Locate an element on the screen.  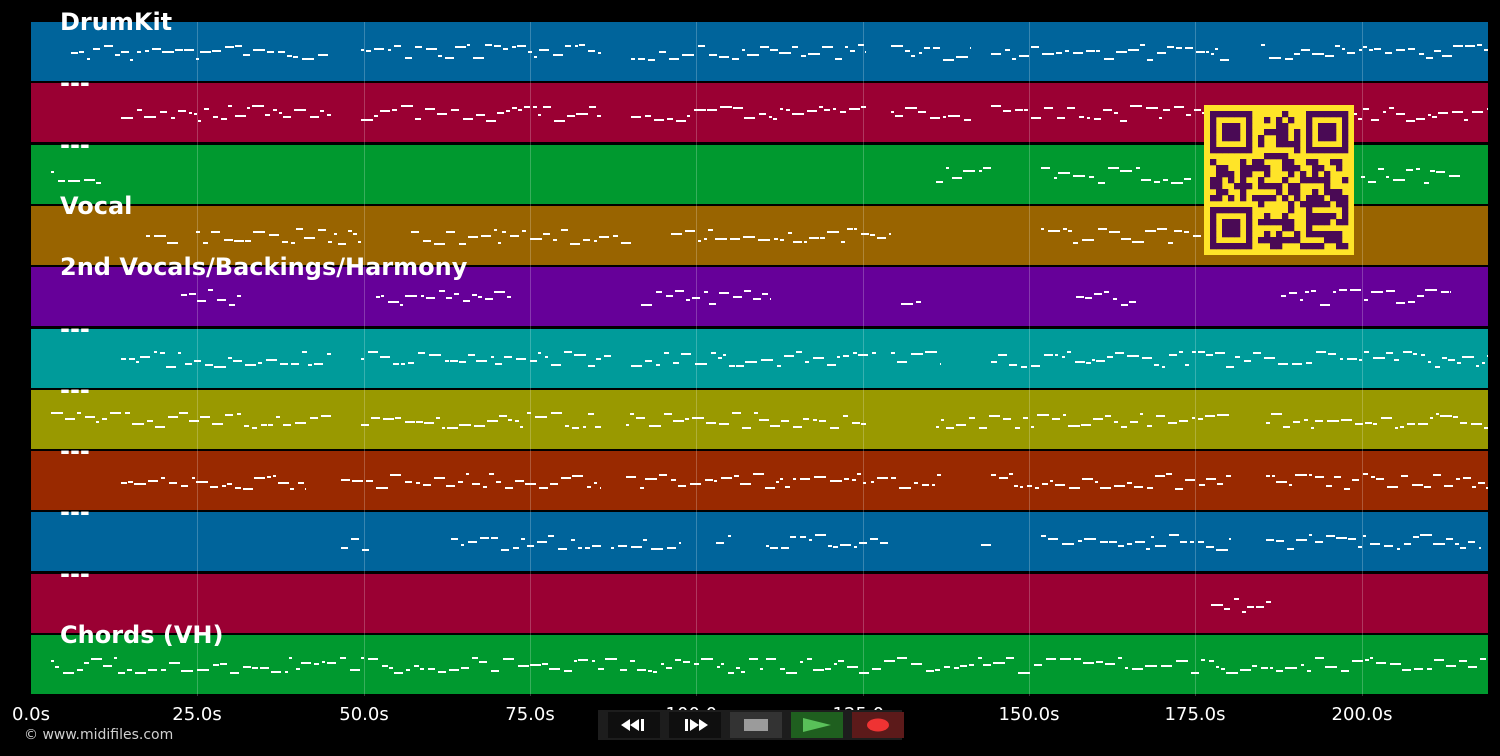
fast-forward-icon is located at coordinates (696, 725).